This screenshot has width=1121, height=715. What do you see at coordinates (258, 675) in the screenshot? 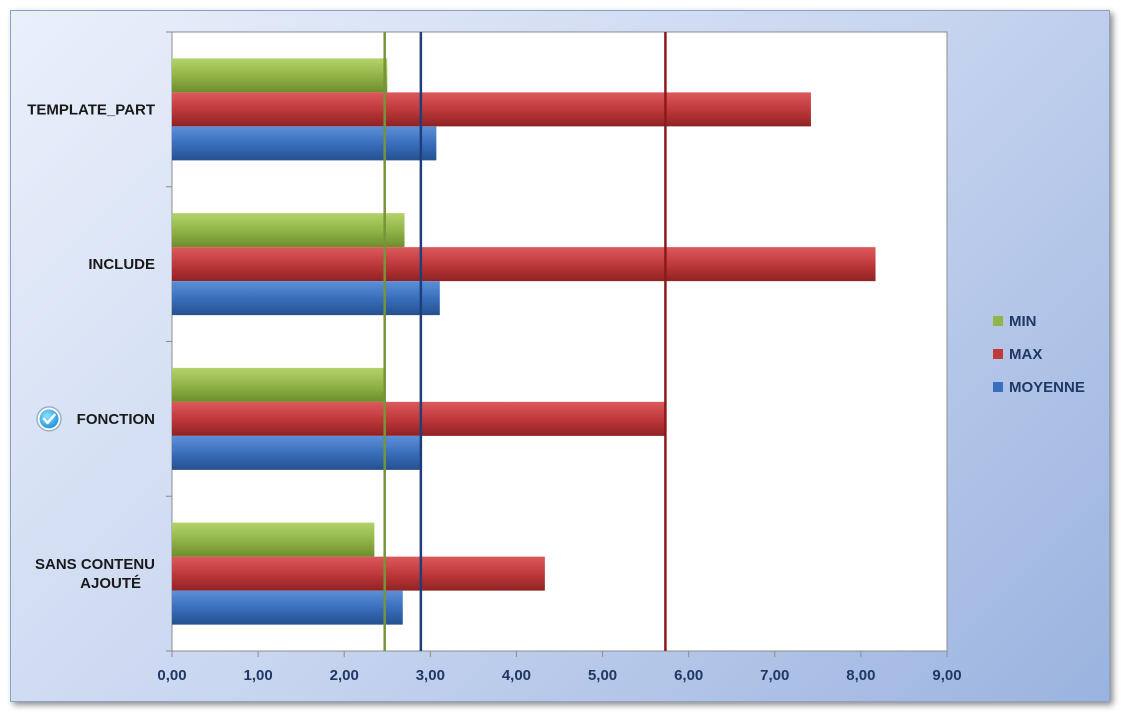
I see `x-tick-label: 1,00` at bounding box center [258, 675].